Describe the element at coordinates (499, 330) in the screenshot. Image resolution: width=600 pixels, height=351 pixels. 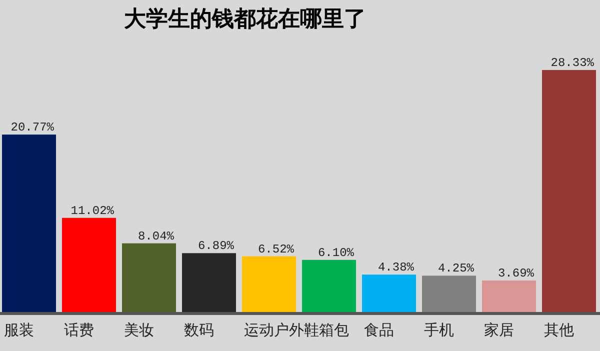
I see `x-tick-label: 家居` at that location.